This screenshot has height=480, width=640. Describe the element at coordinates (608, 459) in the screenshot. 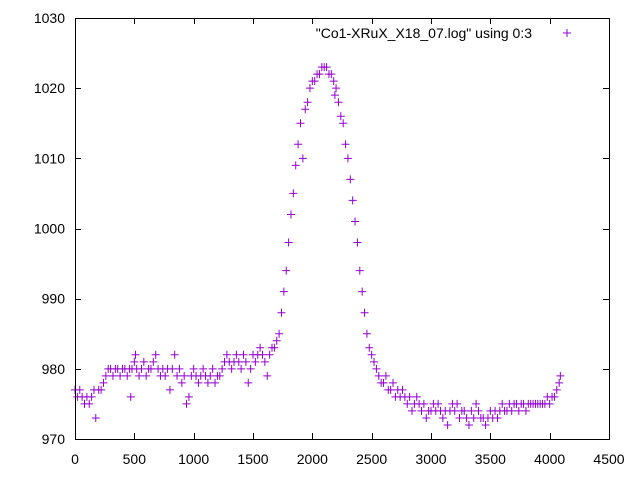

I see `x-tick-label: 4500` at that location.